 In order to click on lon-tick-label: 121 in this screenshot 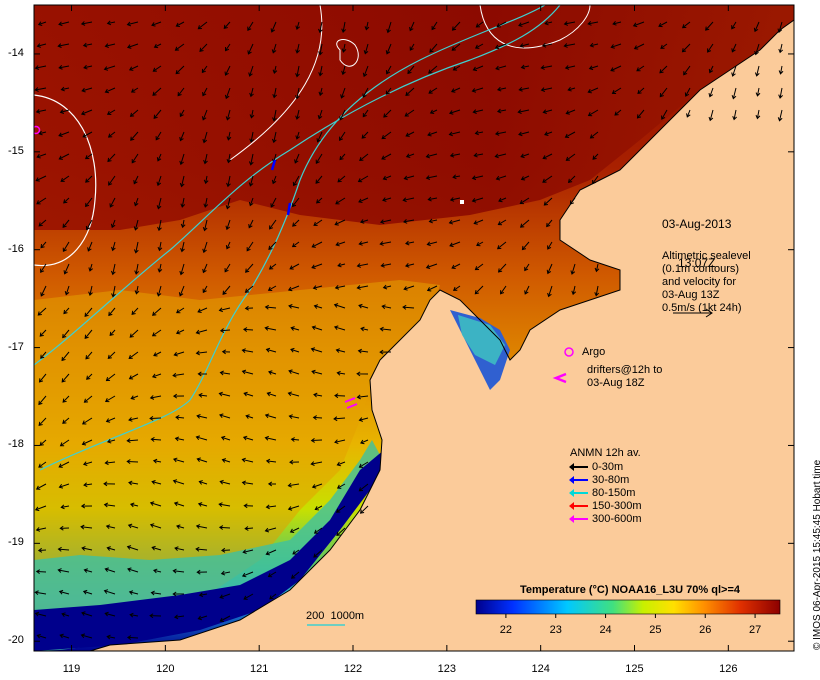, I will do `click(259, 669)`.